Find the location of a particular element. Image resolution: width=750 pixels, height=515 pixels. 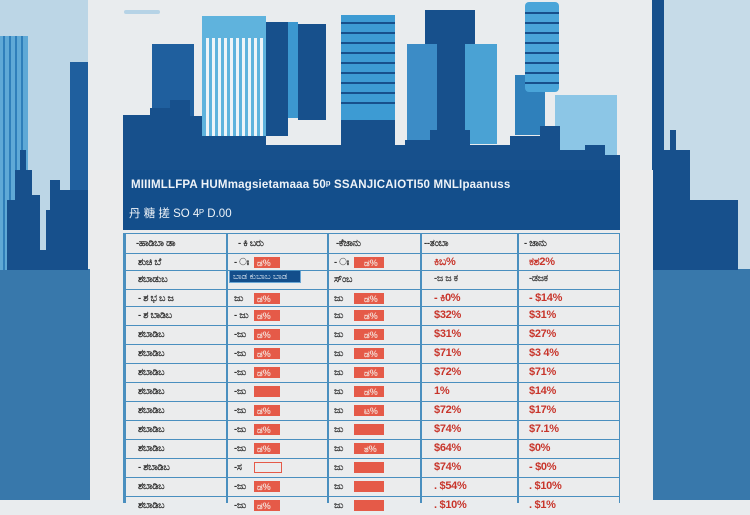

percent-value: $64% is located at coordinates (447, 448).